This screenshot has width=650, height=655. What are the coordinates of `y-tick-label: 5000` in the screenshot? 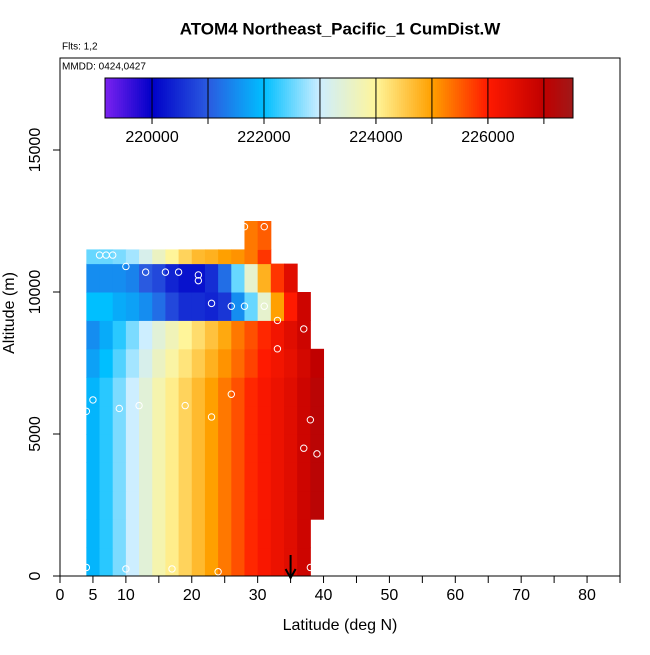 It's located at (35, 434).